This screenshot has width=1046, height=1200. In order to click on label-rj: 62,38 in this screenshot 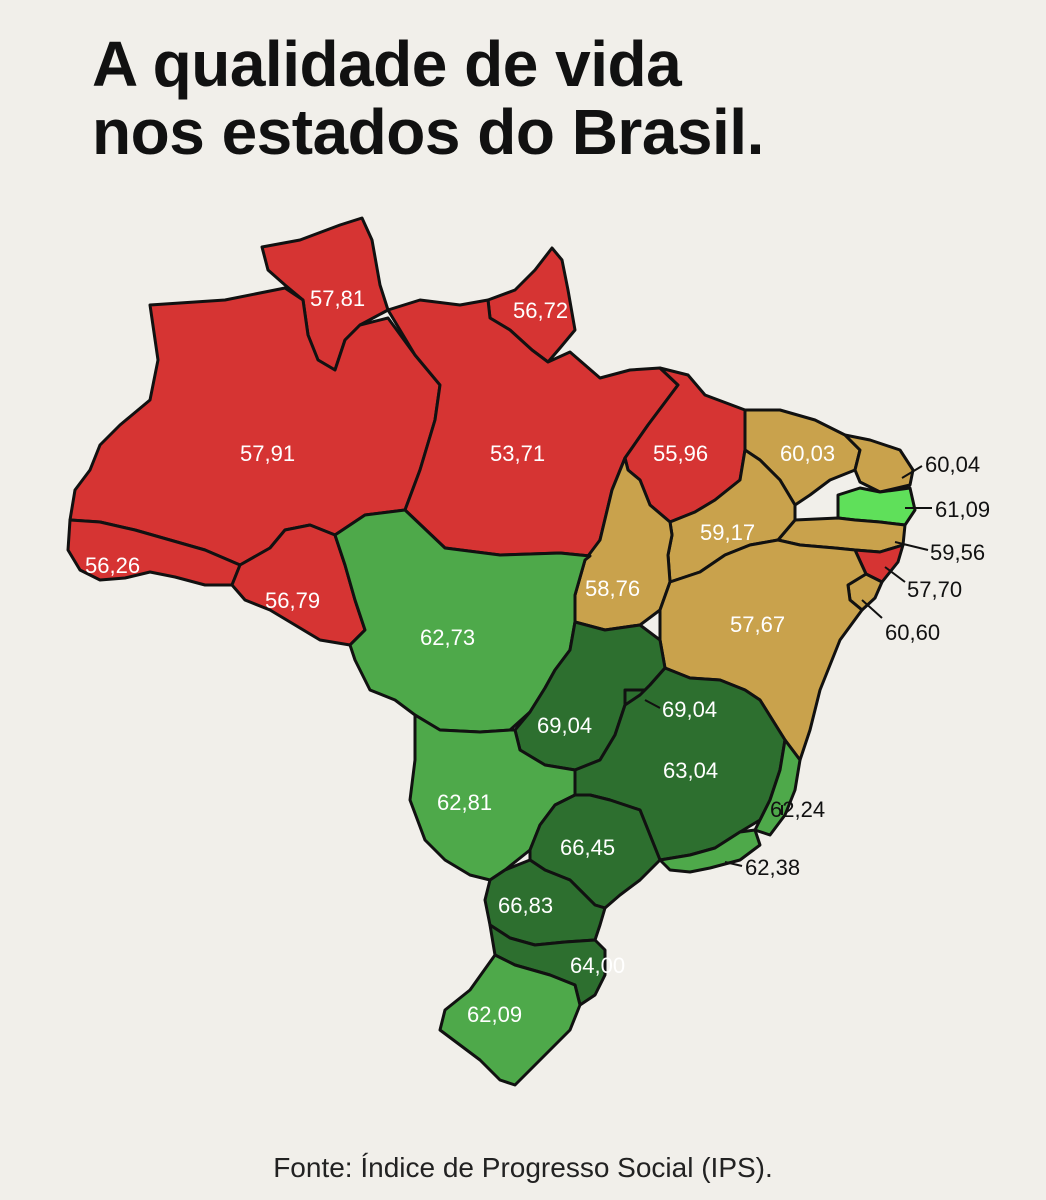, I will do `click(772, 867)`.